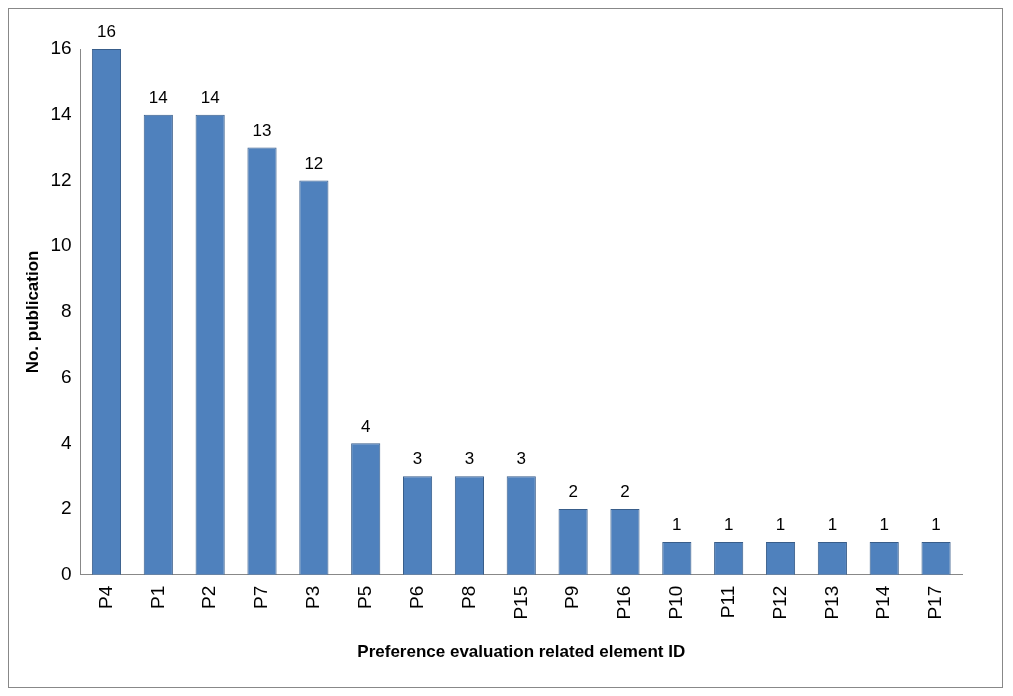 The image size is (1013, 696). What do you see at coordinates (520, 602) in the screenshot?
I see `x-tick-label: P15` at bounding box center [520, 602].